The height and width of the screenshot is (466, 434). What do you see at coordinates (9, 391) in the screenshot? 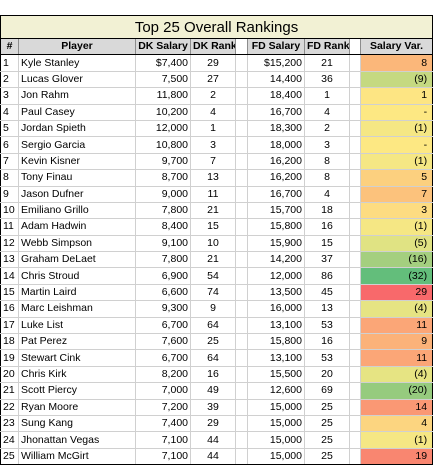
I see `cell-num: 21` at bounding box center [9, 391].